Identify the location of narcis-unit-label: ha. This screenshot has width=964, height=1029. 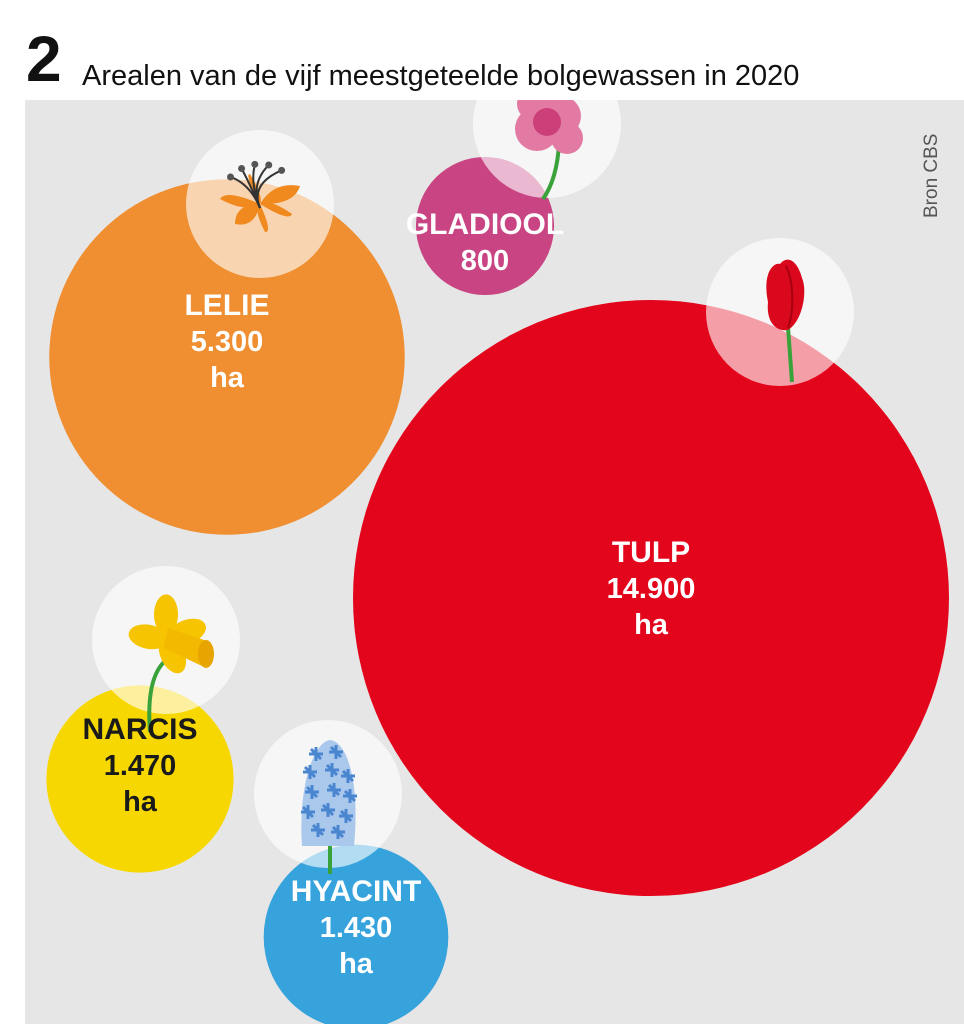
(140, 802).